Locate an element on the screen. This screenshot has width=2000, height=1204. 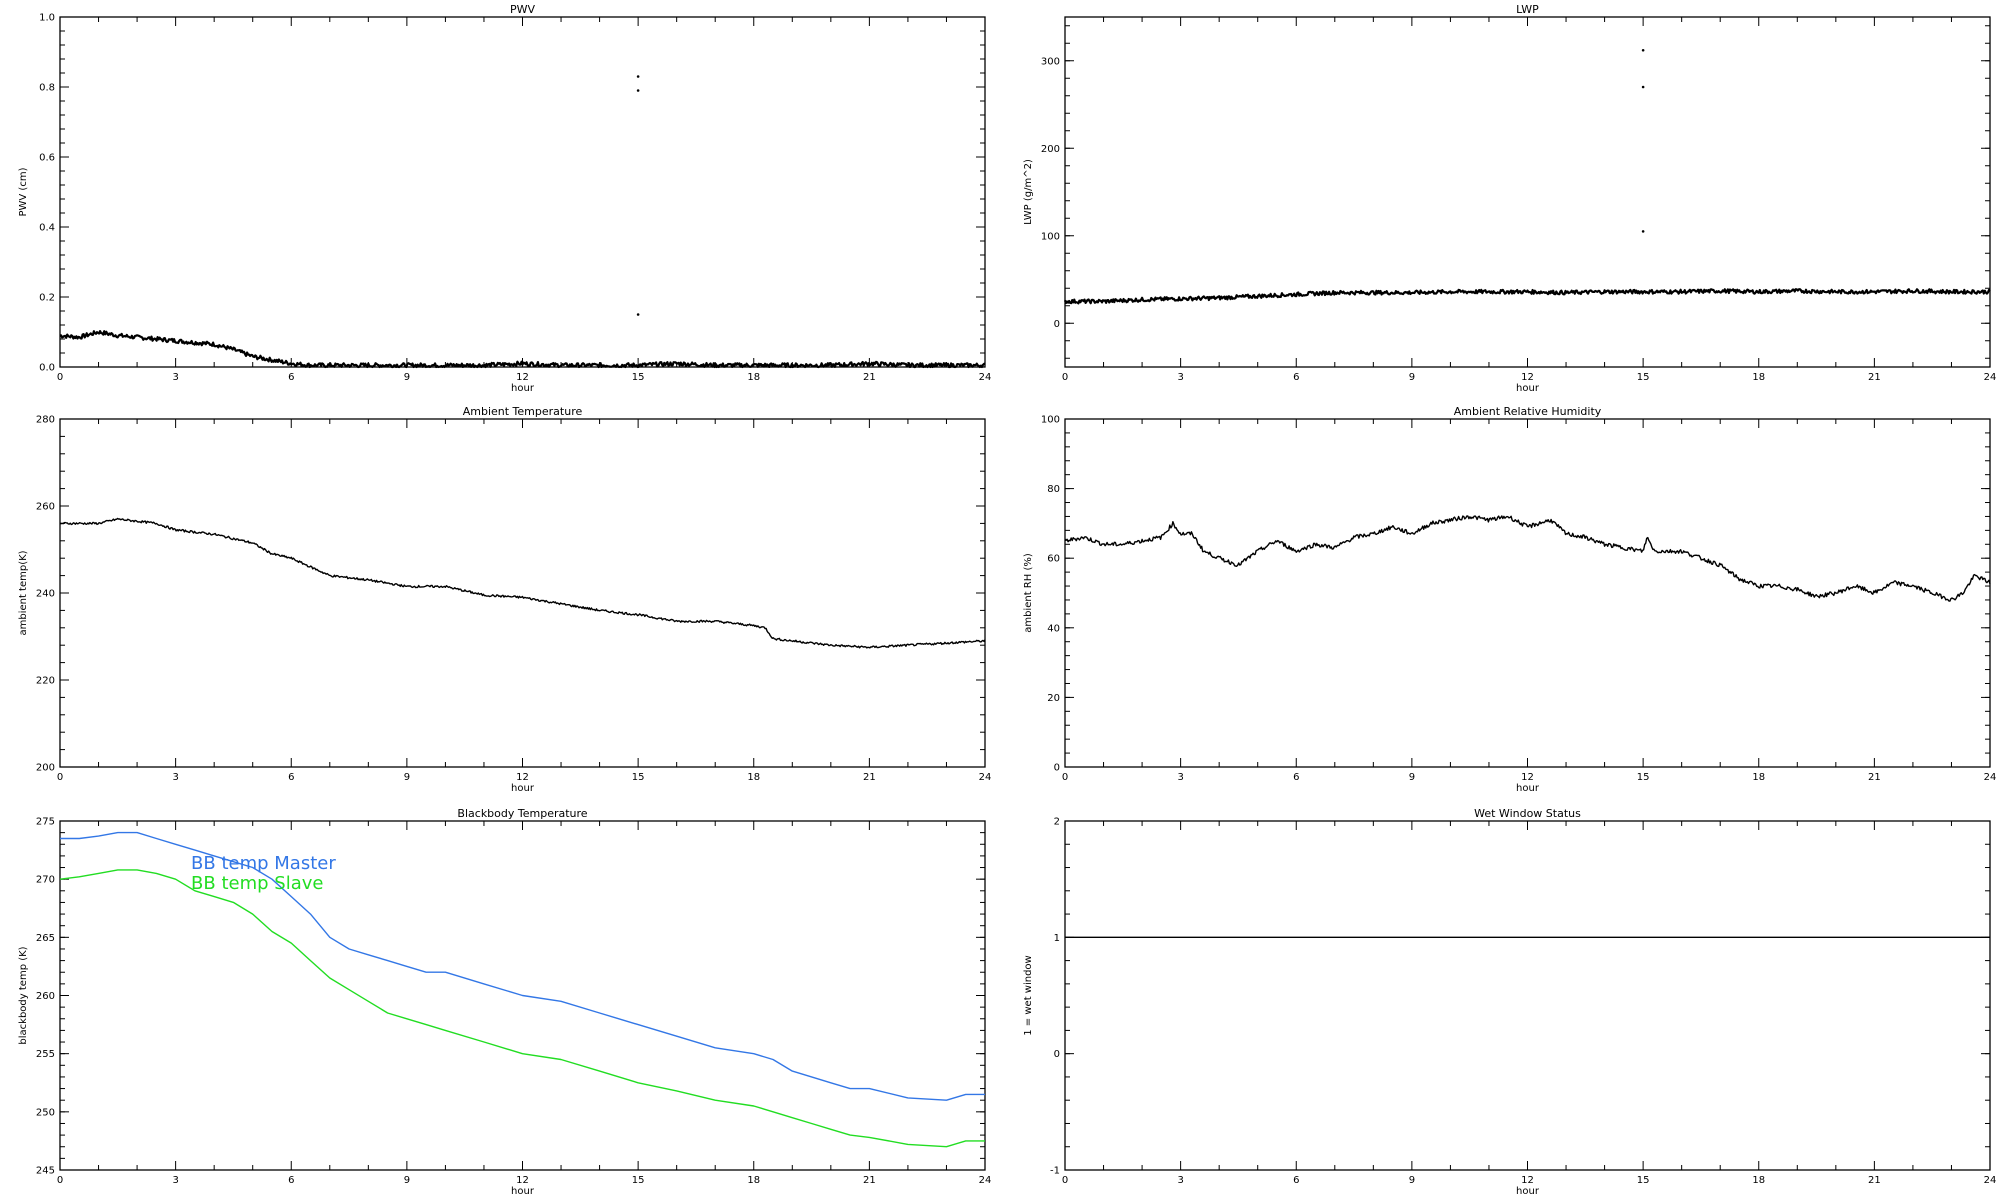
y-tick-label: 275 is located at coordinates (45, 822).